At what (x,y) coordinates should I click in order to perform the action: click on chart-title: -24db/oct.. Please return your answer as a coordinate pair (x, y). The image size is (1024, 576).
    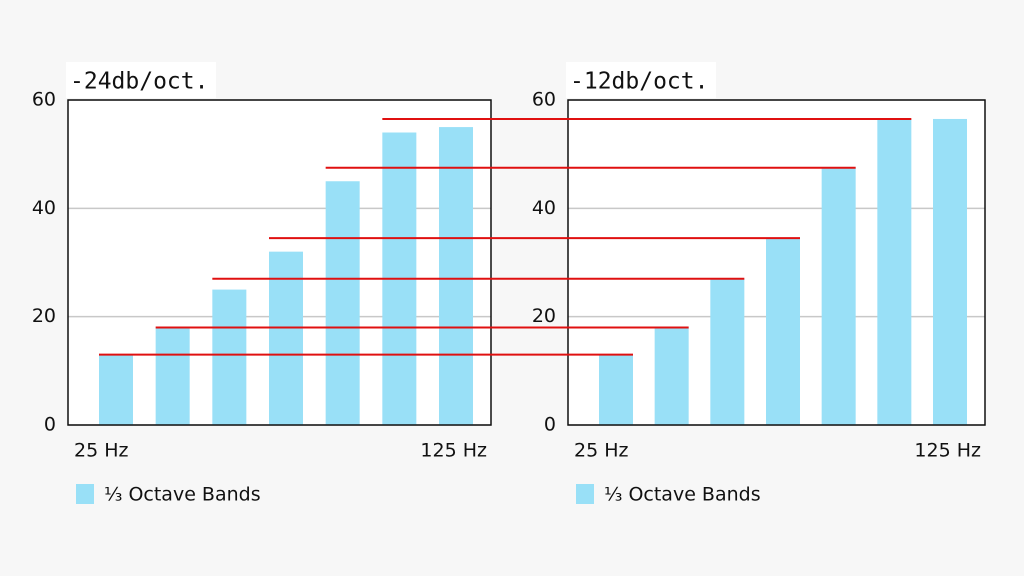
    Looking at the image, I should click on (139, 82).